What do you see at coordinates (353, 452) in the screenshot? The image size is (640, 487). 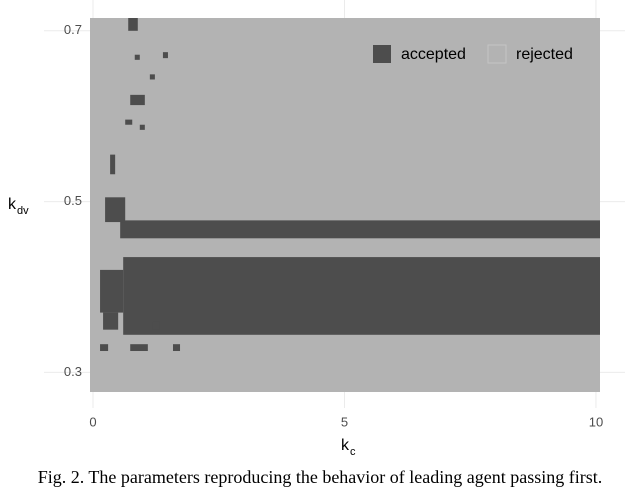 I see `x-axis-label-sub: c` at bounding box center [353, 452].